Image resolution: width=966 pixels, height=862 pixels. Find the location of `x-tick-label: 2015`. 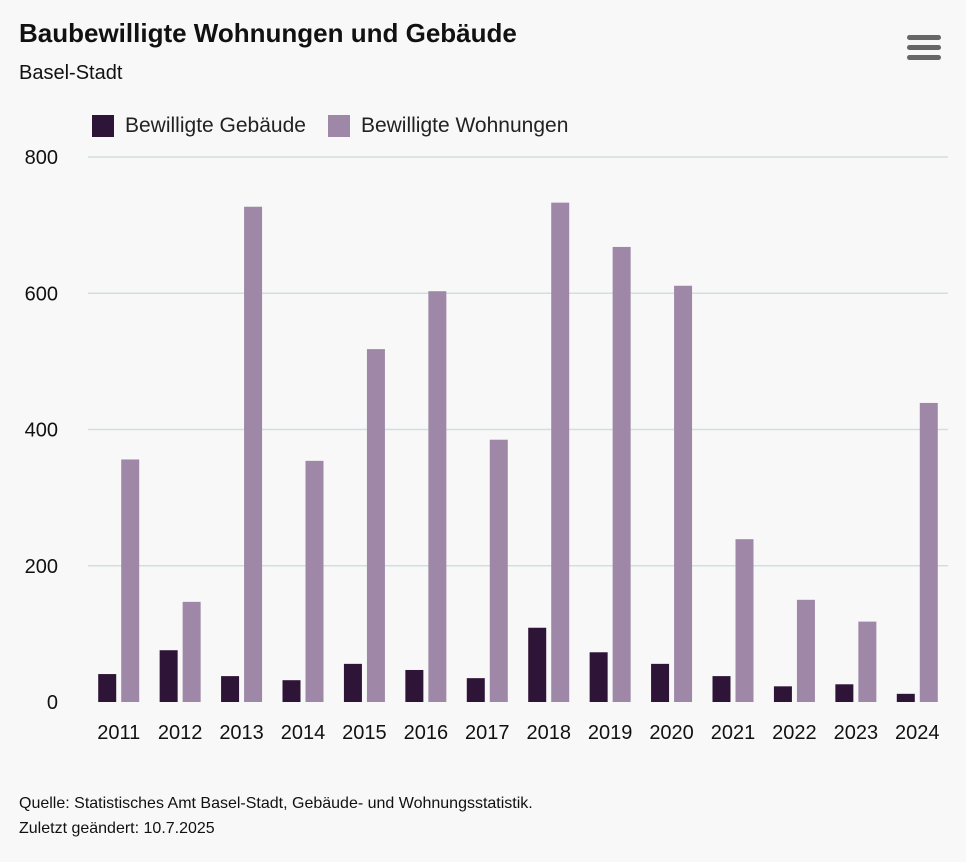

x-tick-label: 2015 is located at coordinates (364, 733).